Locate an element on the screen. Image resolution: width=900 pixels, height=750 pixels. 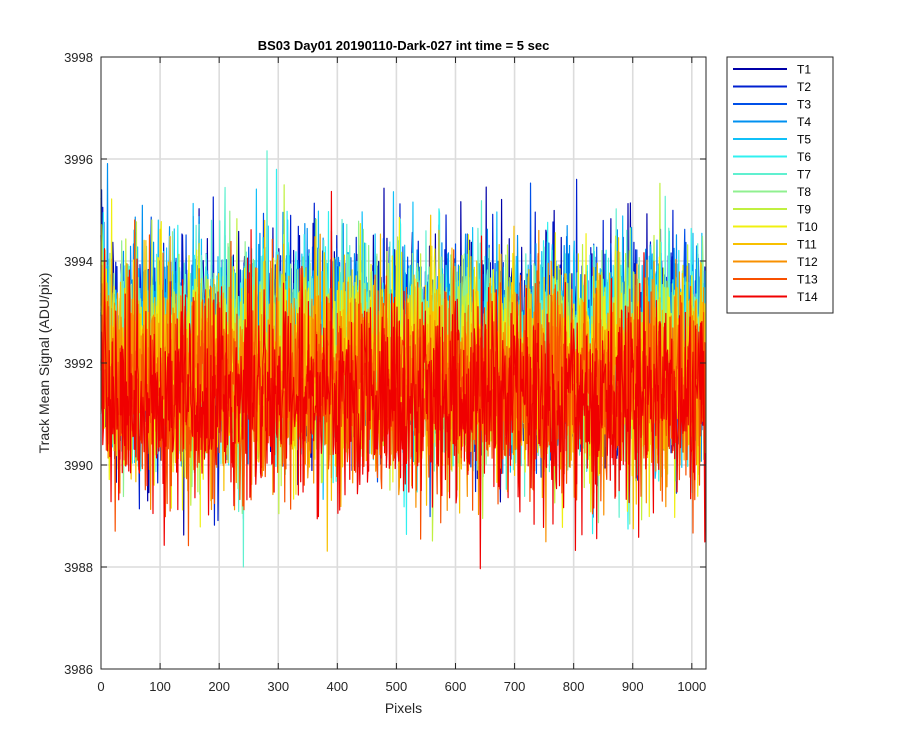
y-tick-label: 3996 is located at coordinates (78, 159).